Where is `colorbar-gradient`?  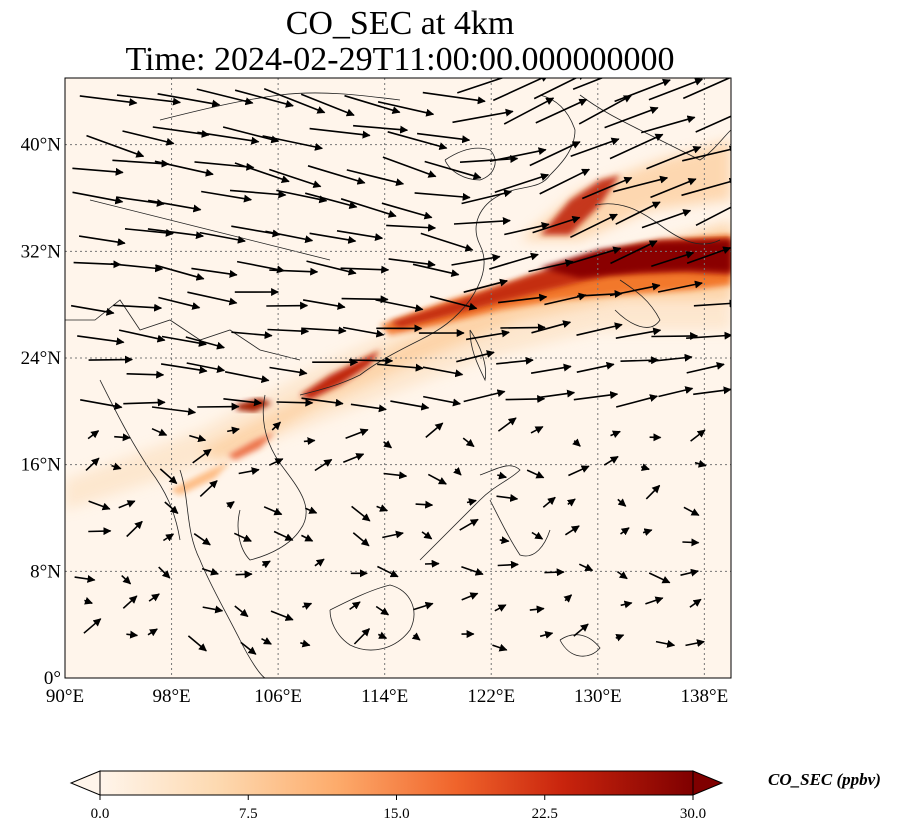
colorbar-gradient is located at coordinates (396, 783).